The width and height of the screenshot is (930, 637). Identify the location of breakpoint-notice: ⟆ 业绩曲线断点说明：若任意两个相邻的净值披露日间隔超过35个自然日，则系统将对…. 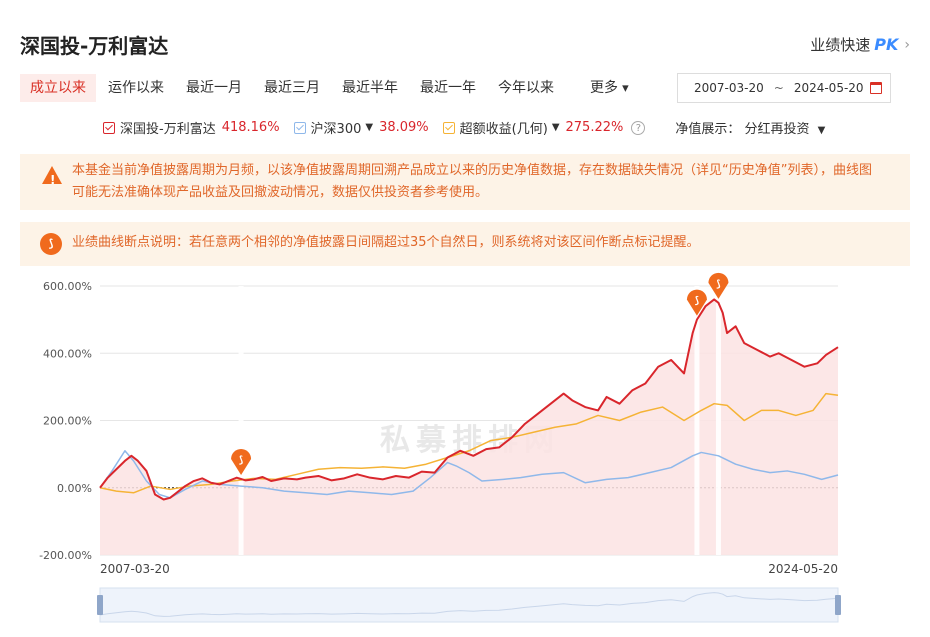
(465, 244).